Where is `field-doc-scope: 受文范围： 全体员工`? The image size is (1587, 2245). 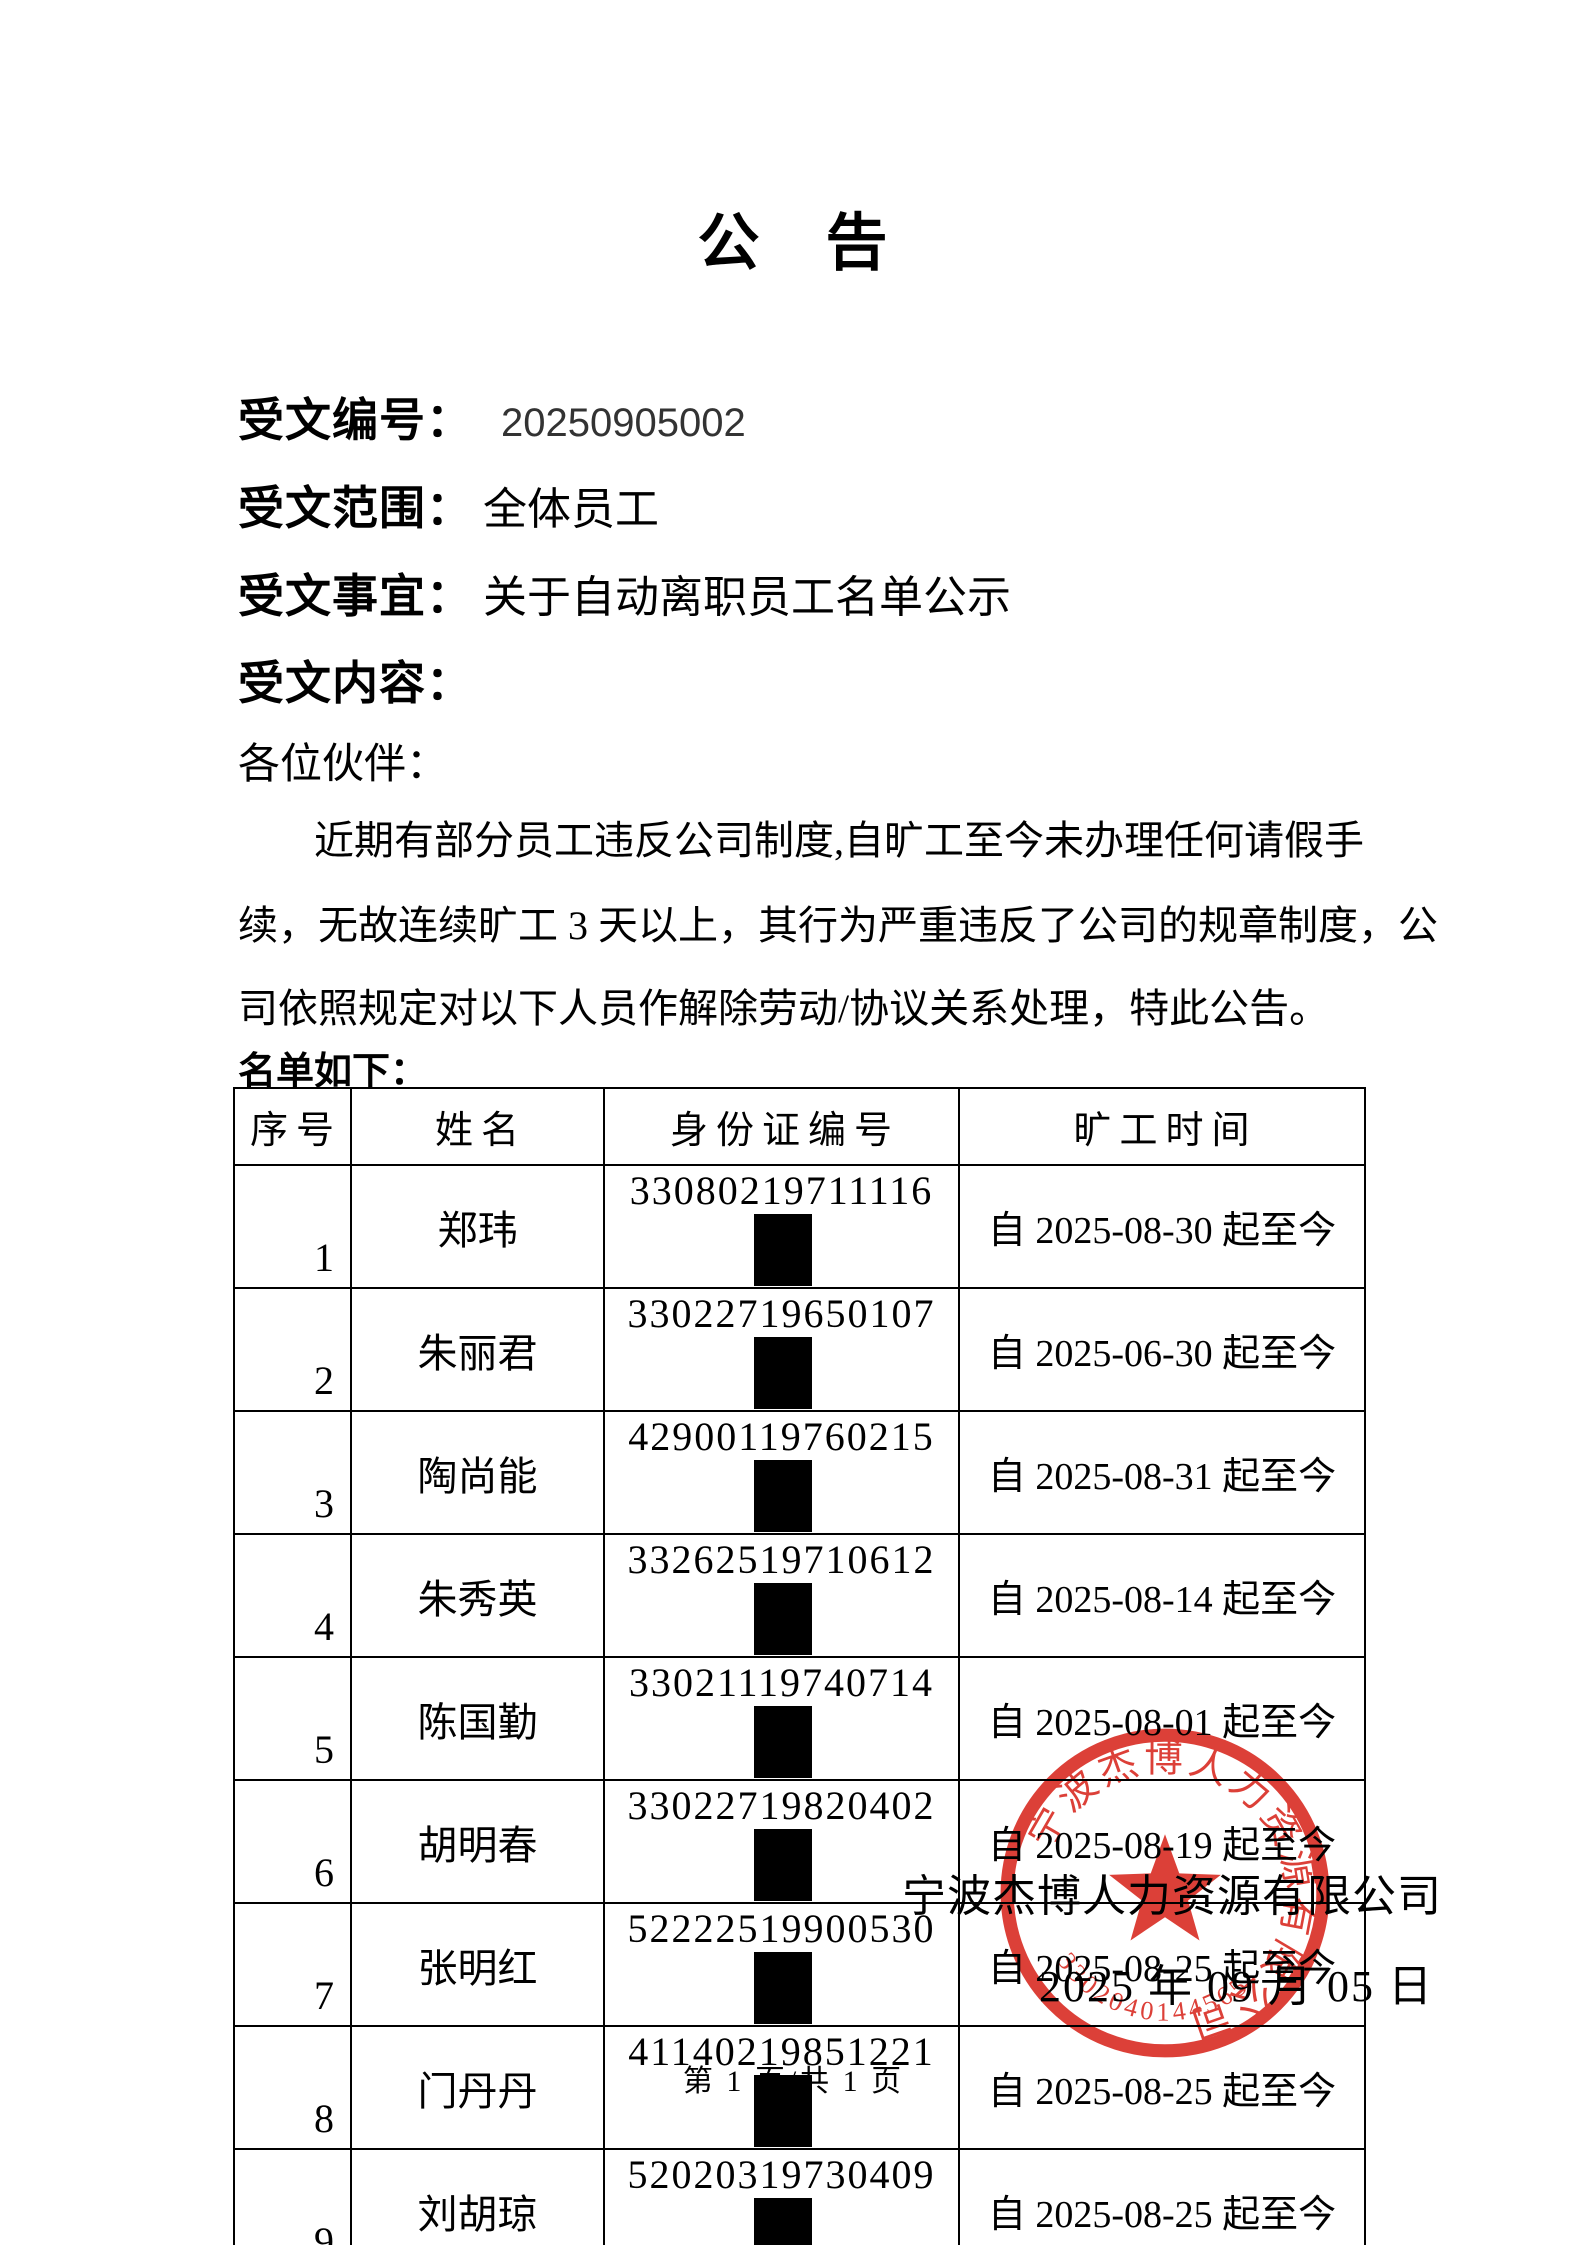
field-doc-scope: 受文范围： 全体员工 is located at coordinates (448, 505).